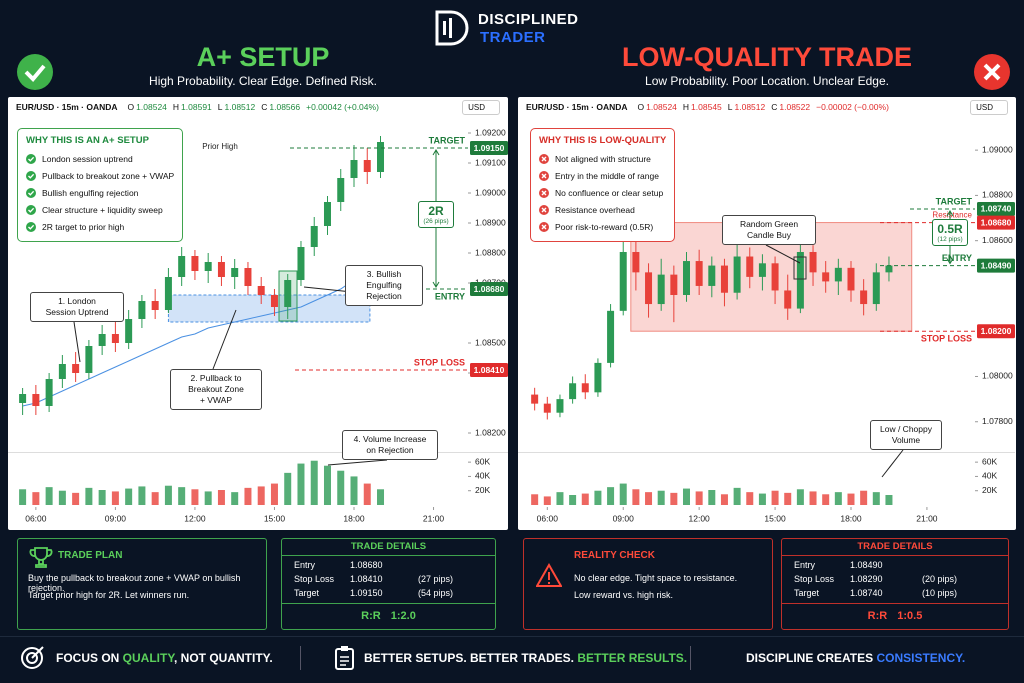 This screenshot has height=683, width=1024. Describe the element at coordinates (544, 226) in the screenshot. I see `item-icon` at that location.